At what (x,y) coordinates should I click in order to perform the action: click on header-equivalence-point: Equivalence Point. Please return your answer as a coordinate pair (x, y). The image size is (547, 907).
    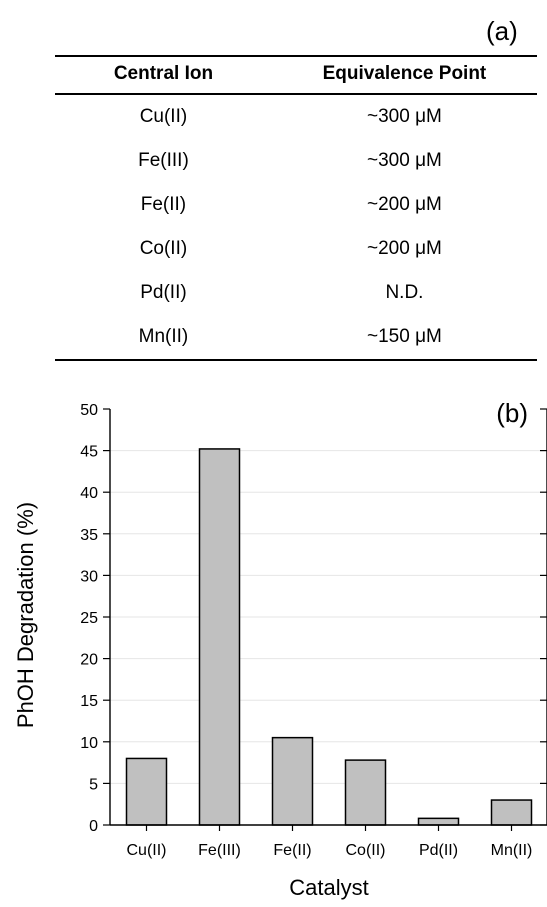
    Looking at the image, I should click on (404, 75).